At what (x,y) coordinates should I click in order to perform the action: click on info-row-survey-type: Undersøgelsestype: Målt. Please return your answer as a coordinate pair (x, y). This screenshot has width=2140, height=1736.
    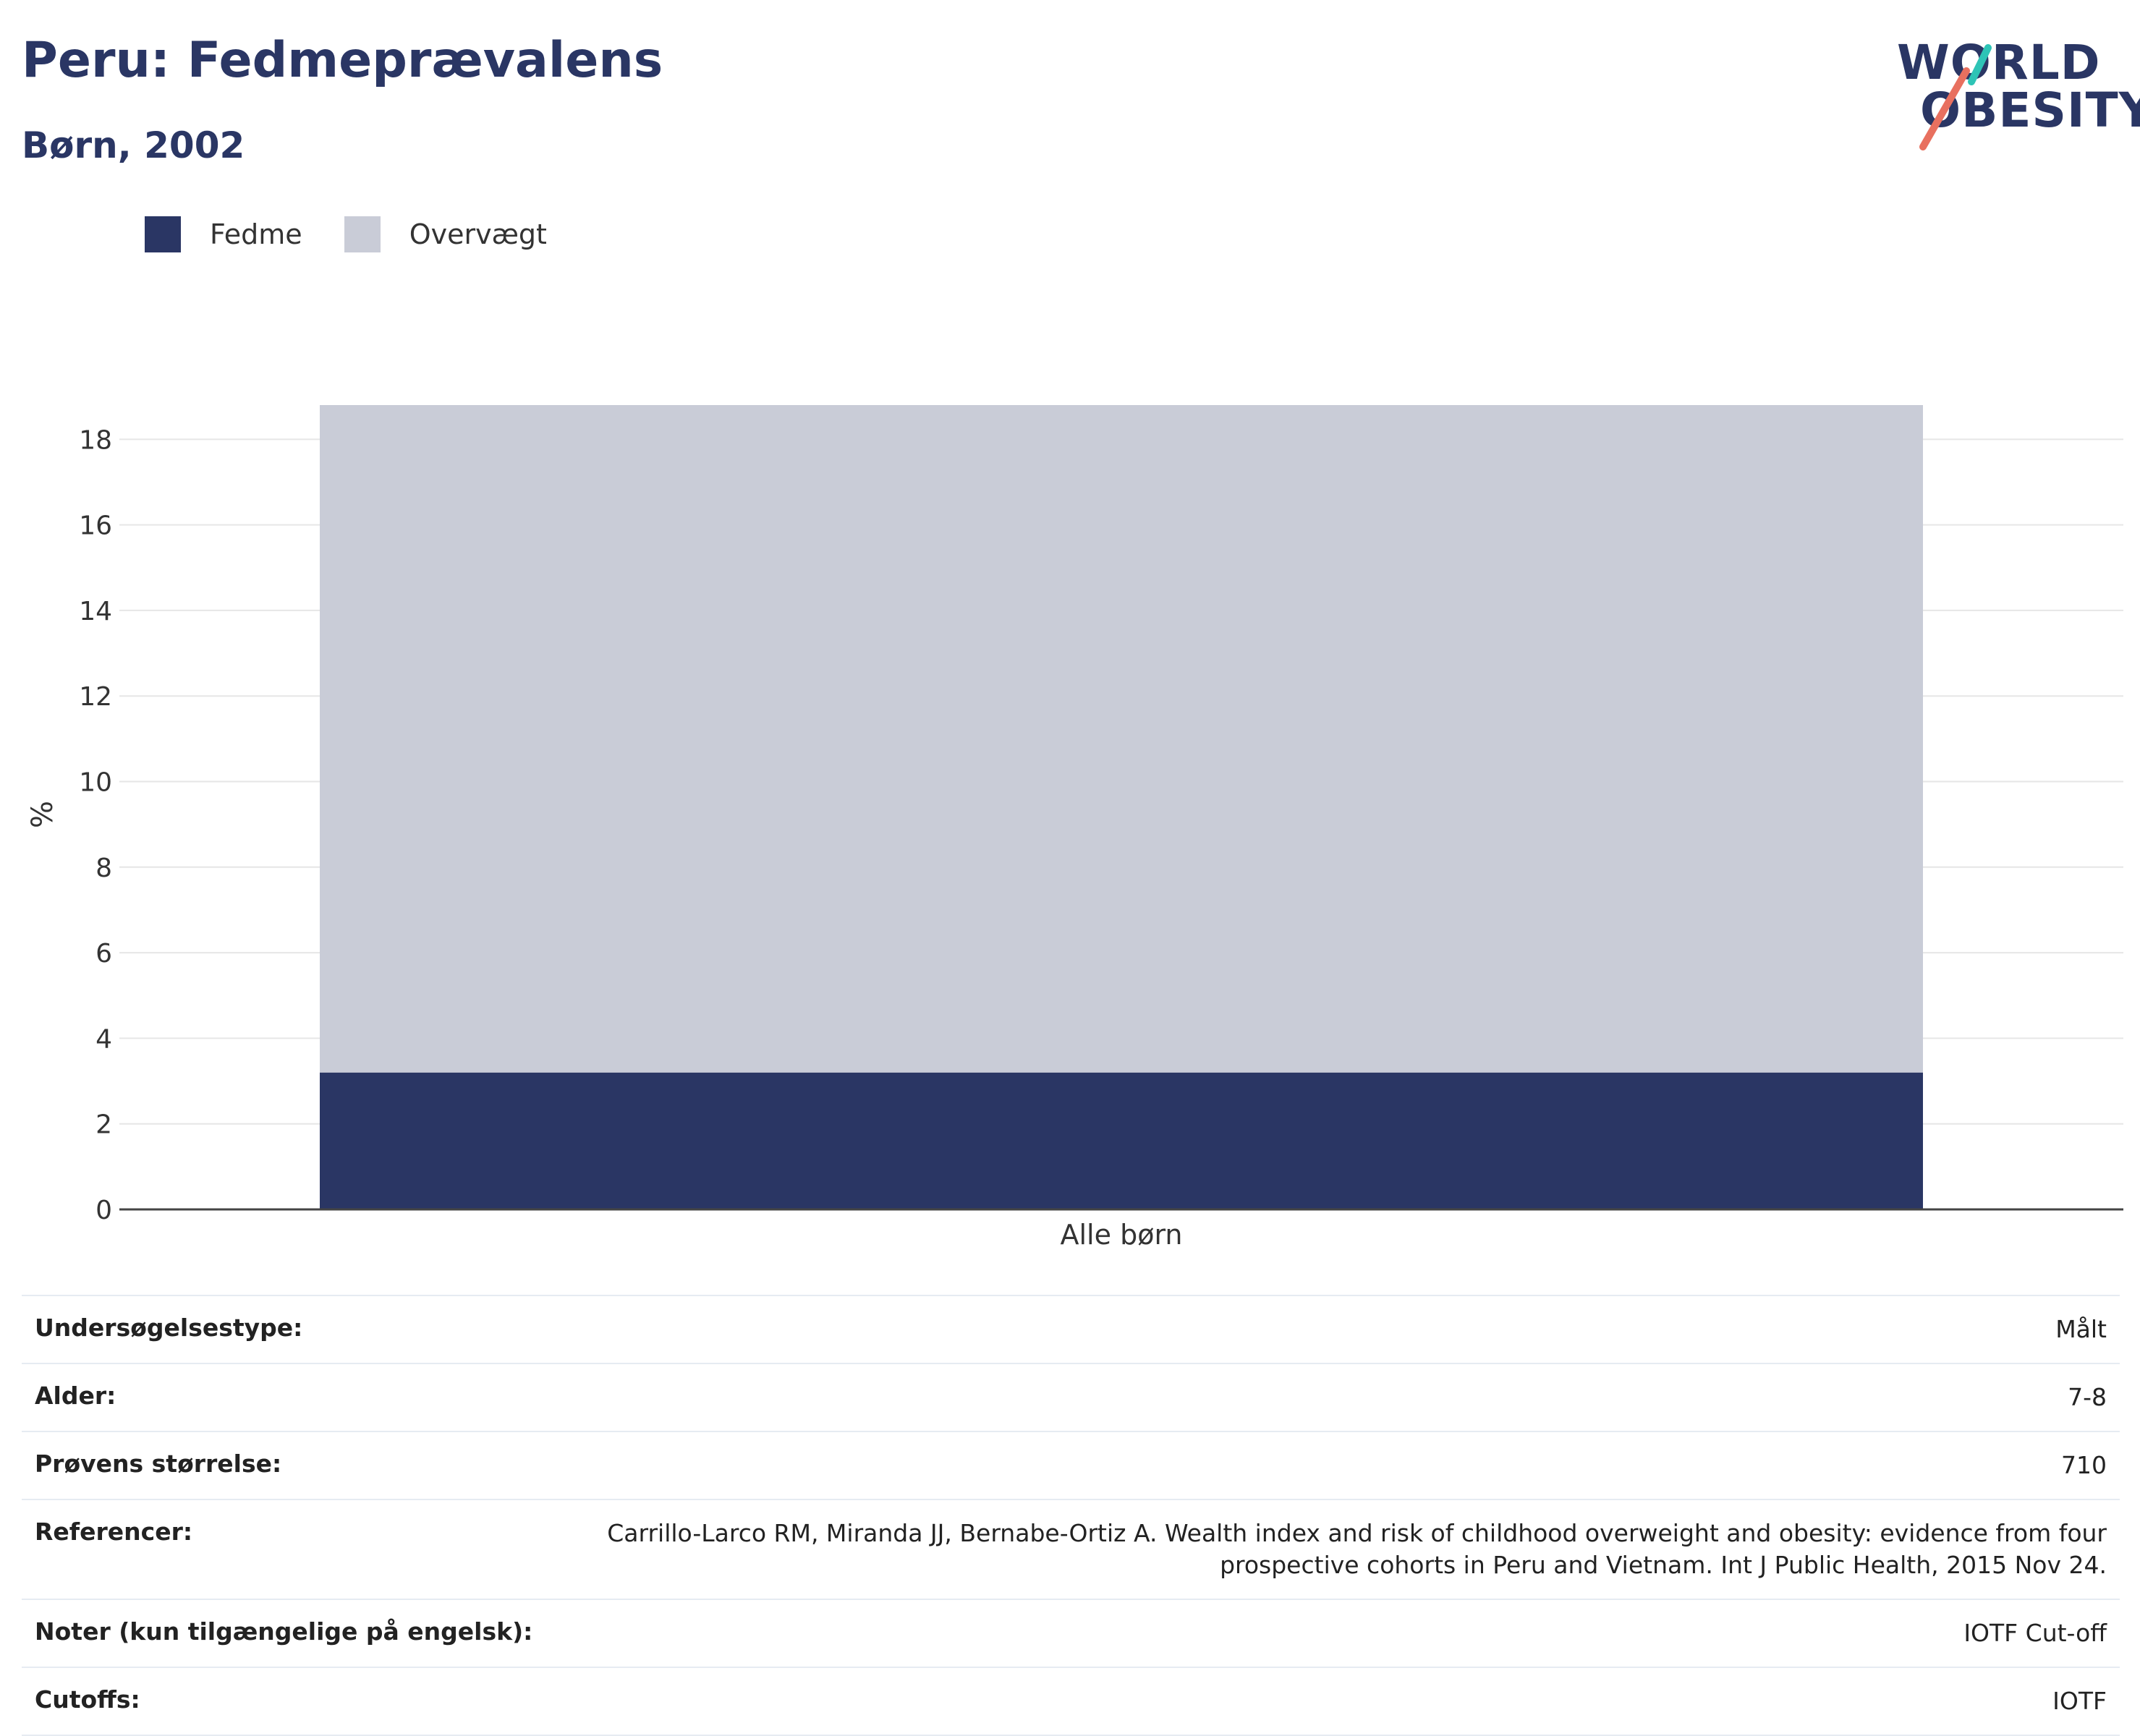
    Looking at the image, I should click on (1071, 1329).